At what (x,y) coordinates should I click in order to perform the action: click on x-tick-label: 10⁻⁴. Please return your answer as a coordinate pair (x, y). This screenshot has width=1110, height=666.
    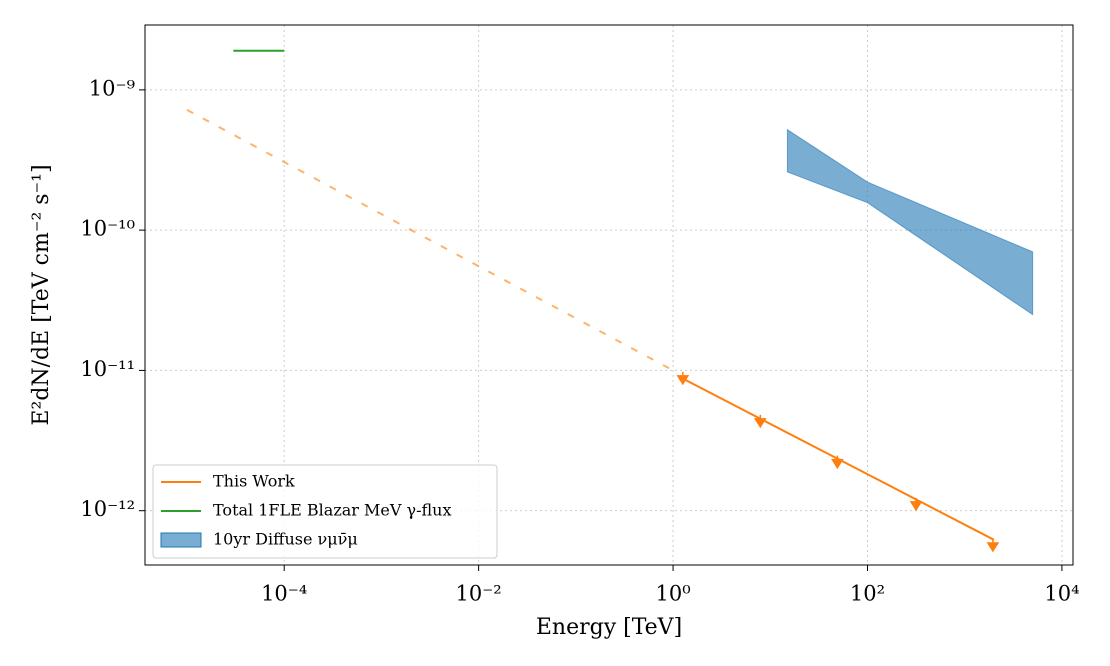
    Looking at the image, I should click on (284, 594).